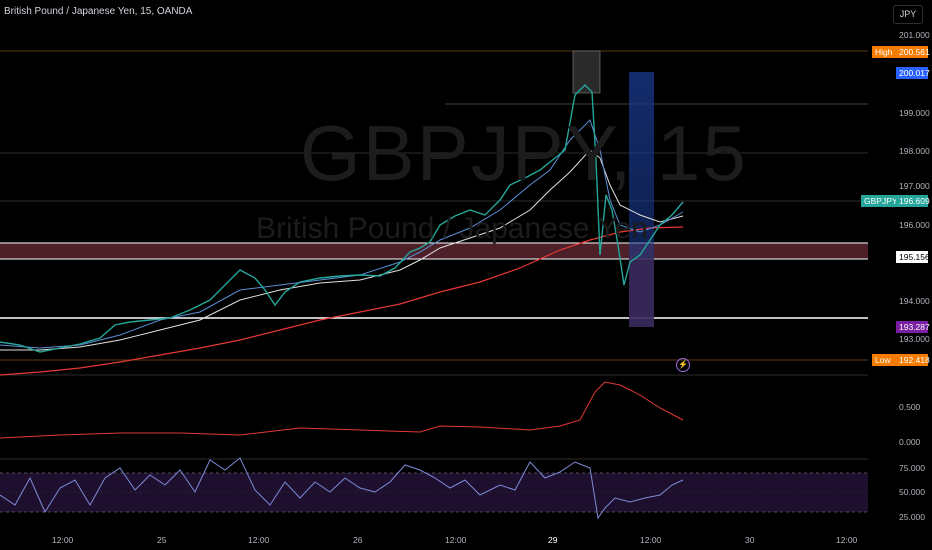 The height and width of the screenshot is (550, 932). I want to click on level-tag: 193.287, so click(913, 327).